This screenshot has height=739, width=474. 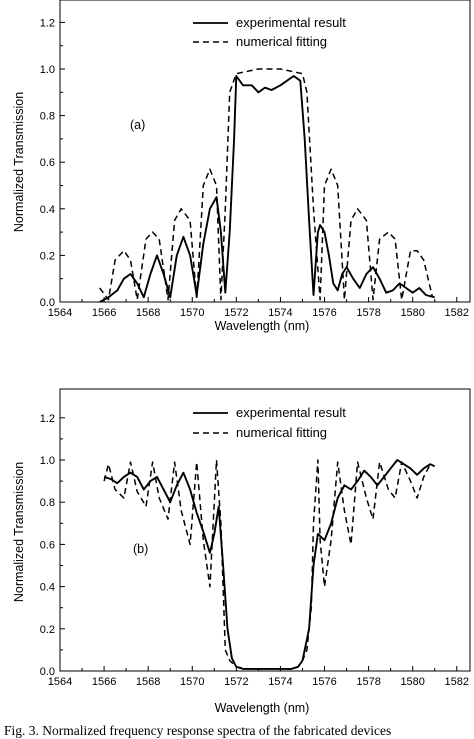 What do you see at coordinates (47, 672) in the screenshot?
I see `panel-b-y-tick-label: 0.0` at bounding box center [47, 672].